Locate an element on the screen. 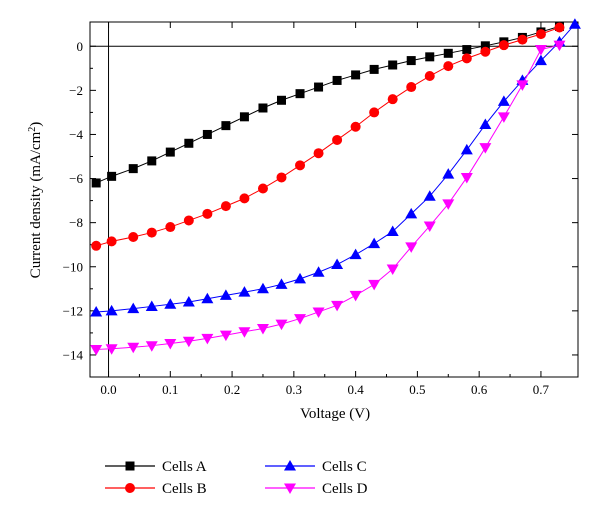  legend-marker-cells-a is located at coordinates (130, 466).